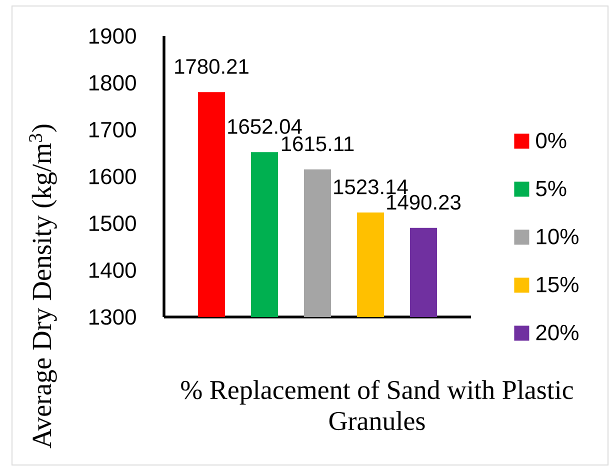 This screenshot has width=612, height=468. Describe the element at coordinates (113, 83) in the screenshot. I see `y-tick-label: 1800` at that location.